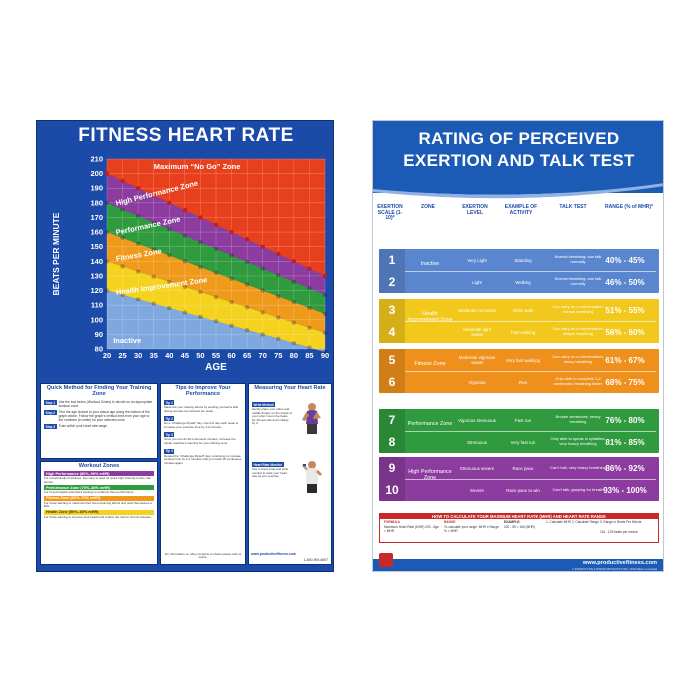  Describe the element at coordinates (312, 477) in the screenshot. I see `man-with-monitor-icon` at that location.